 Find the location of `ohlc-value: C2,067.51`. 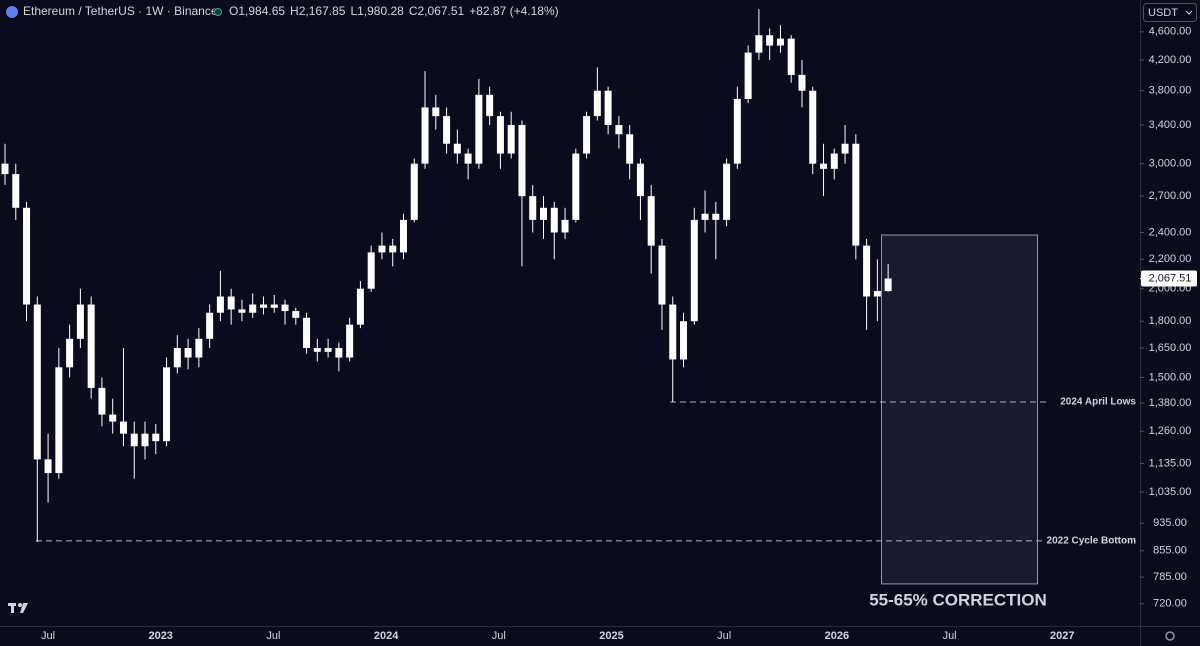

ohlc-value: C2,067.51 is located at coordinates (437, 11).